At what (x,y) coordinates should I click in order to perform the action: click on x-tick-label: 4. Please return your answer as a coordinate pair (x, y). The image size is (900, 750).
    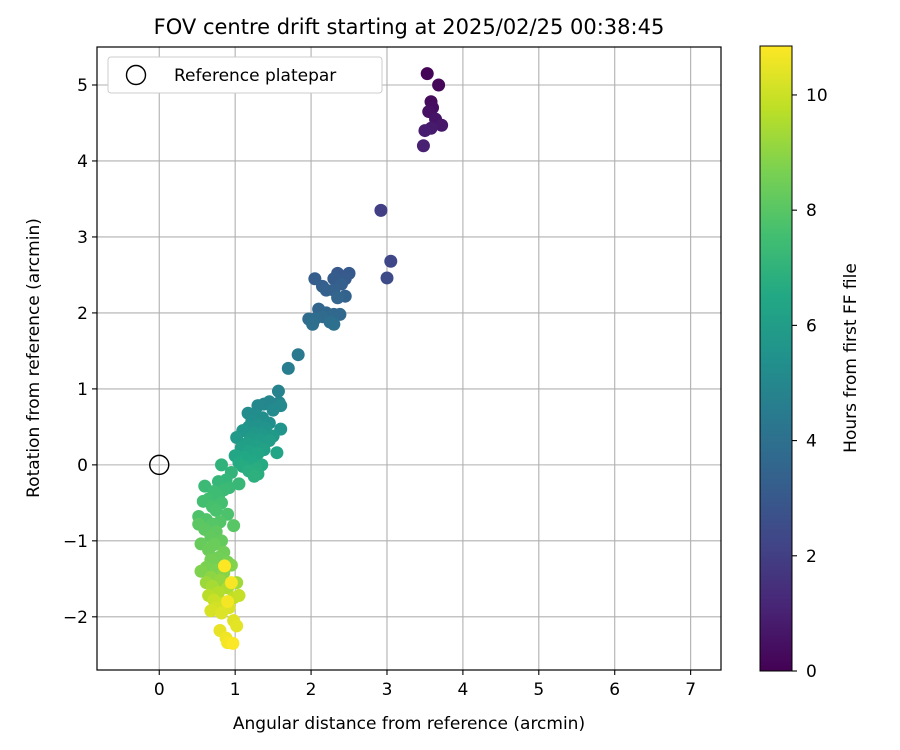
    Looking at the image, I should click on (462, 690).